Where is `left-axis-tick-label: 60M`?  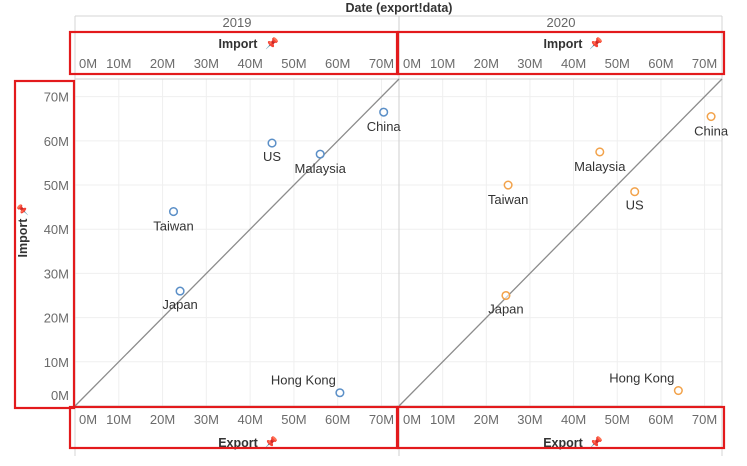 left-axis-tick-label: 60M is located at coordinates (56, 141).